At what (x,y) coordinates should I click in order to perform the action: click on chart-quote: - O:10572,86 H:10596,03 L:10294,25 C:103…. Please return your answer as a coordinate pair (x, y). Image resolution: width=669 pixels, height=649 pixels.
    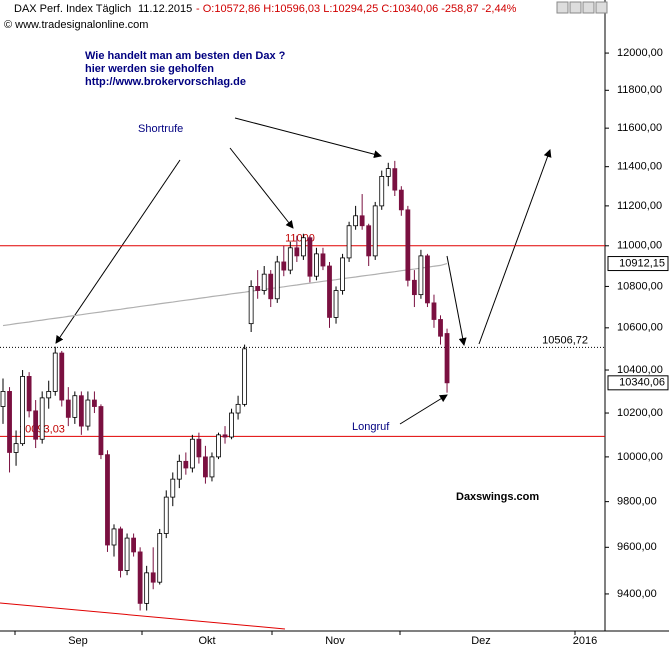
    Looking at the image, I should click on (356, 9).